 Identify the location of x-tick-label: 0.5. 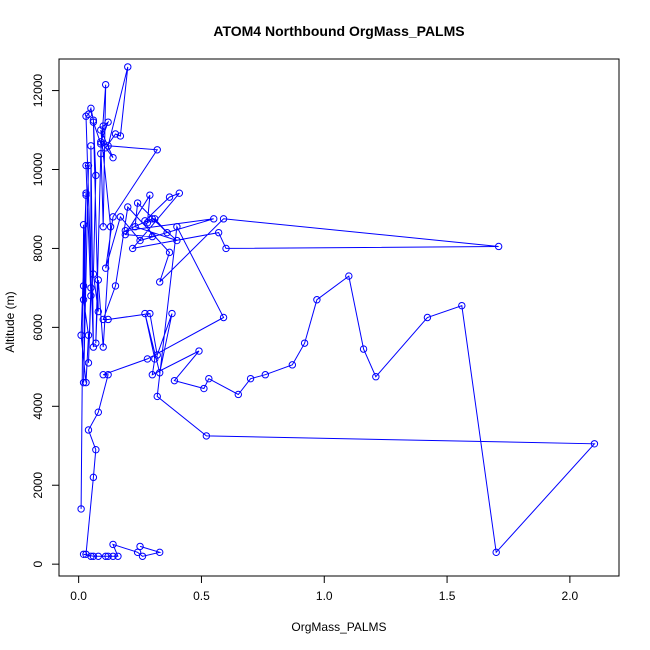
(201, 596).